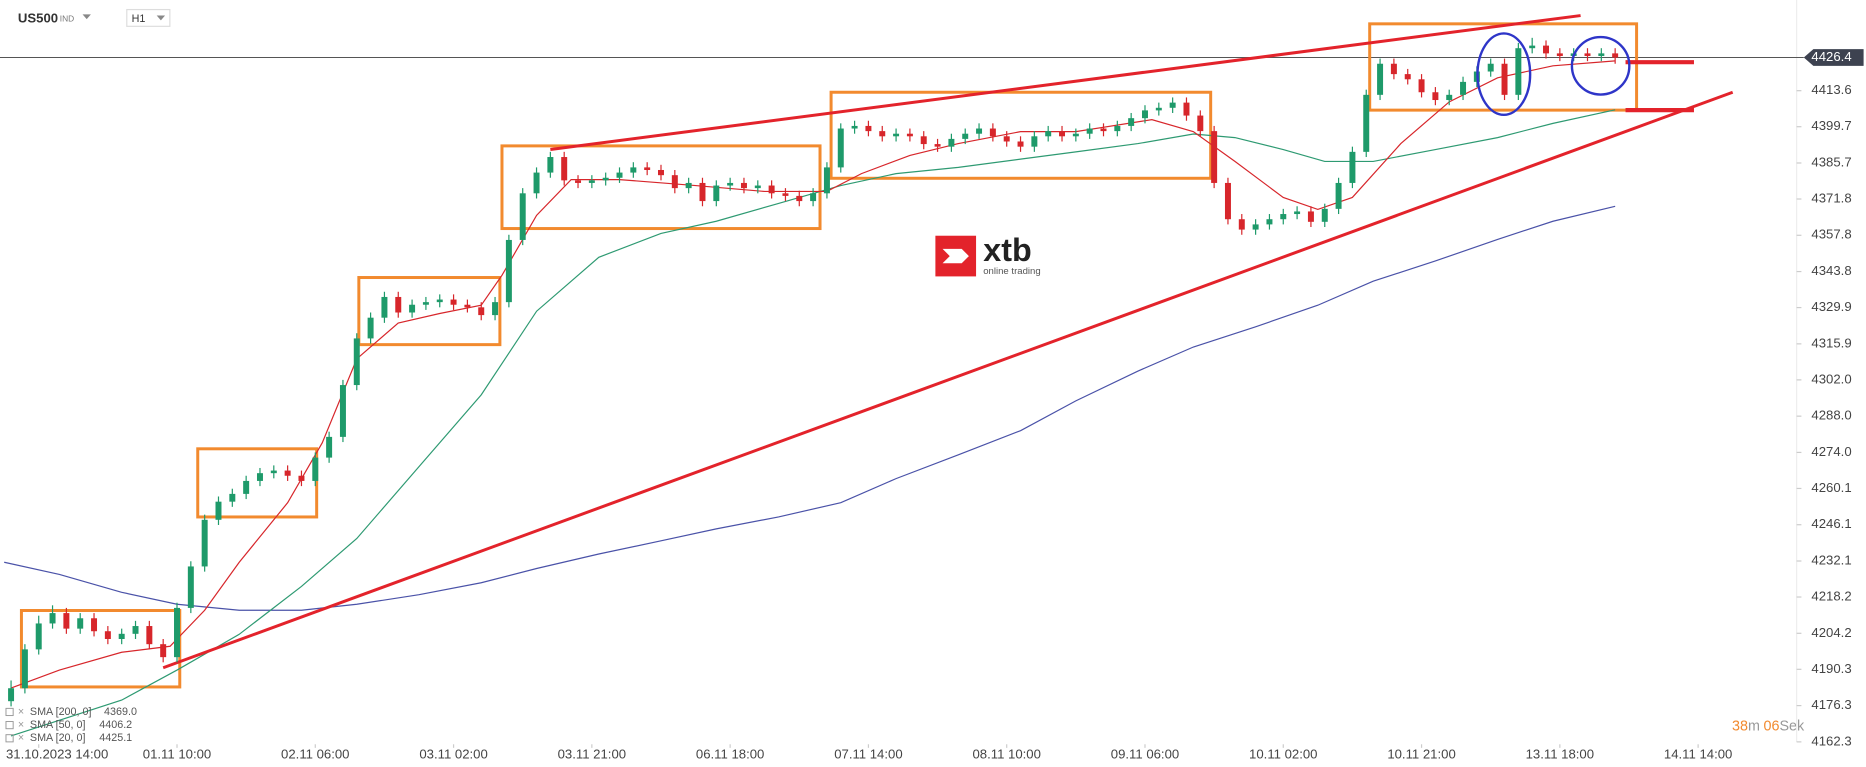 This screenshot has height=767, width=1866. What do you see at coordinates (1831, 56) in the screenshot?
I see `price-label: 4426.4` at bounding box center [1831, 56].